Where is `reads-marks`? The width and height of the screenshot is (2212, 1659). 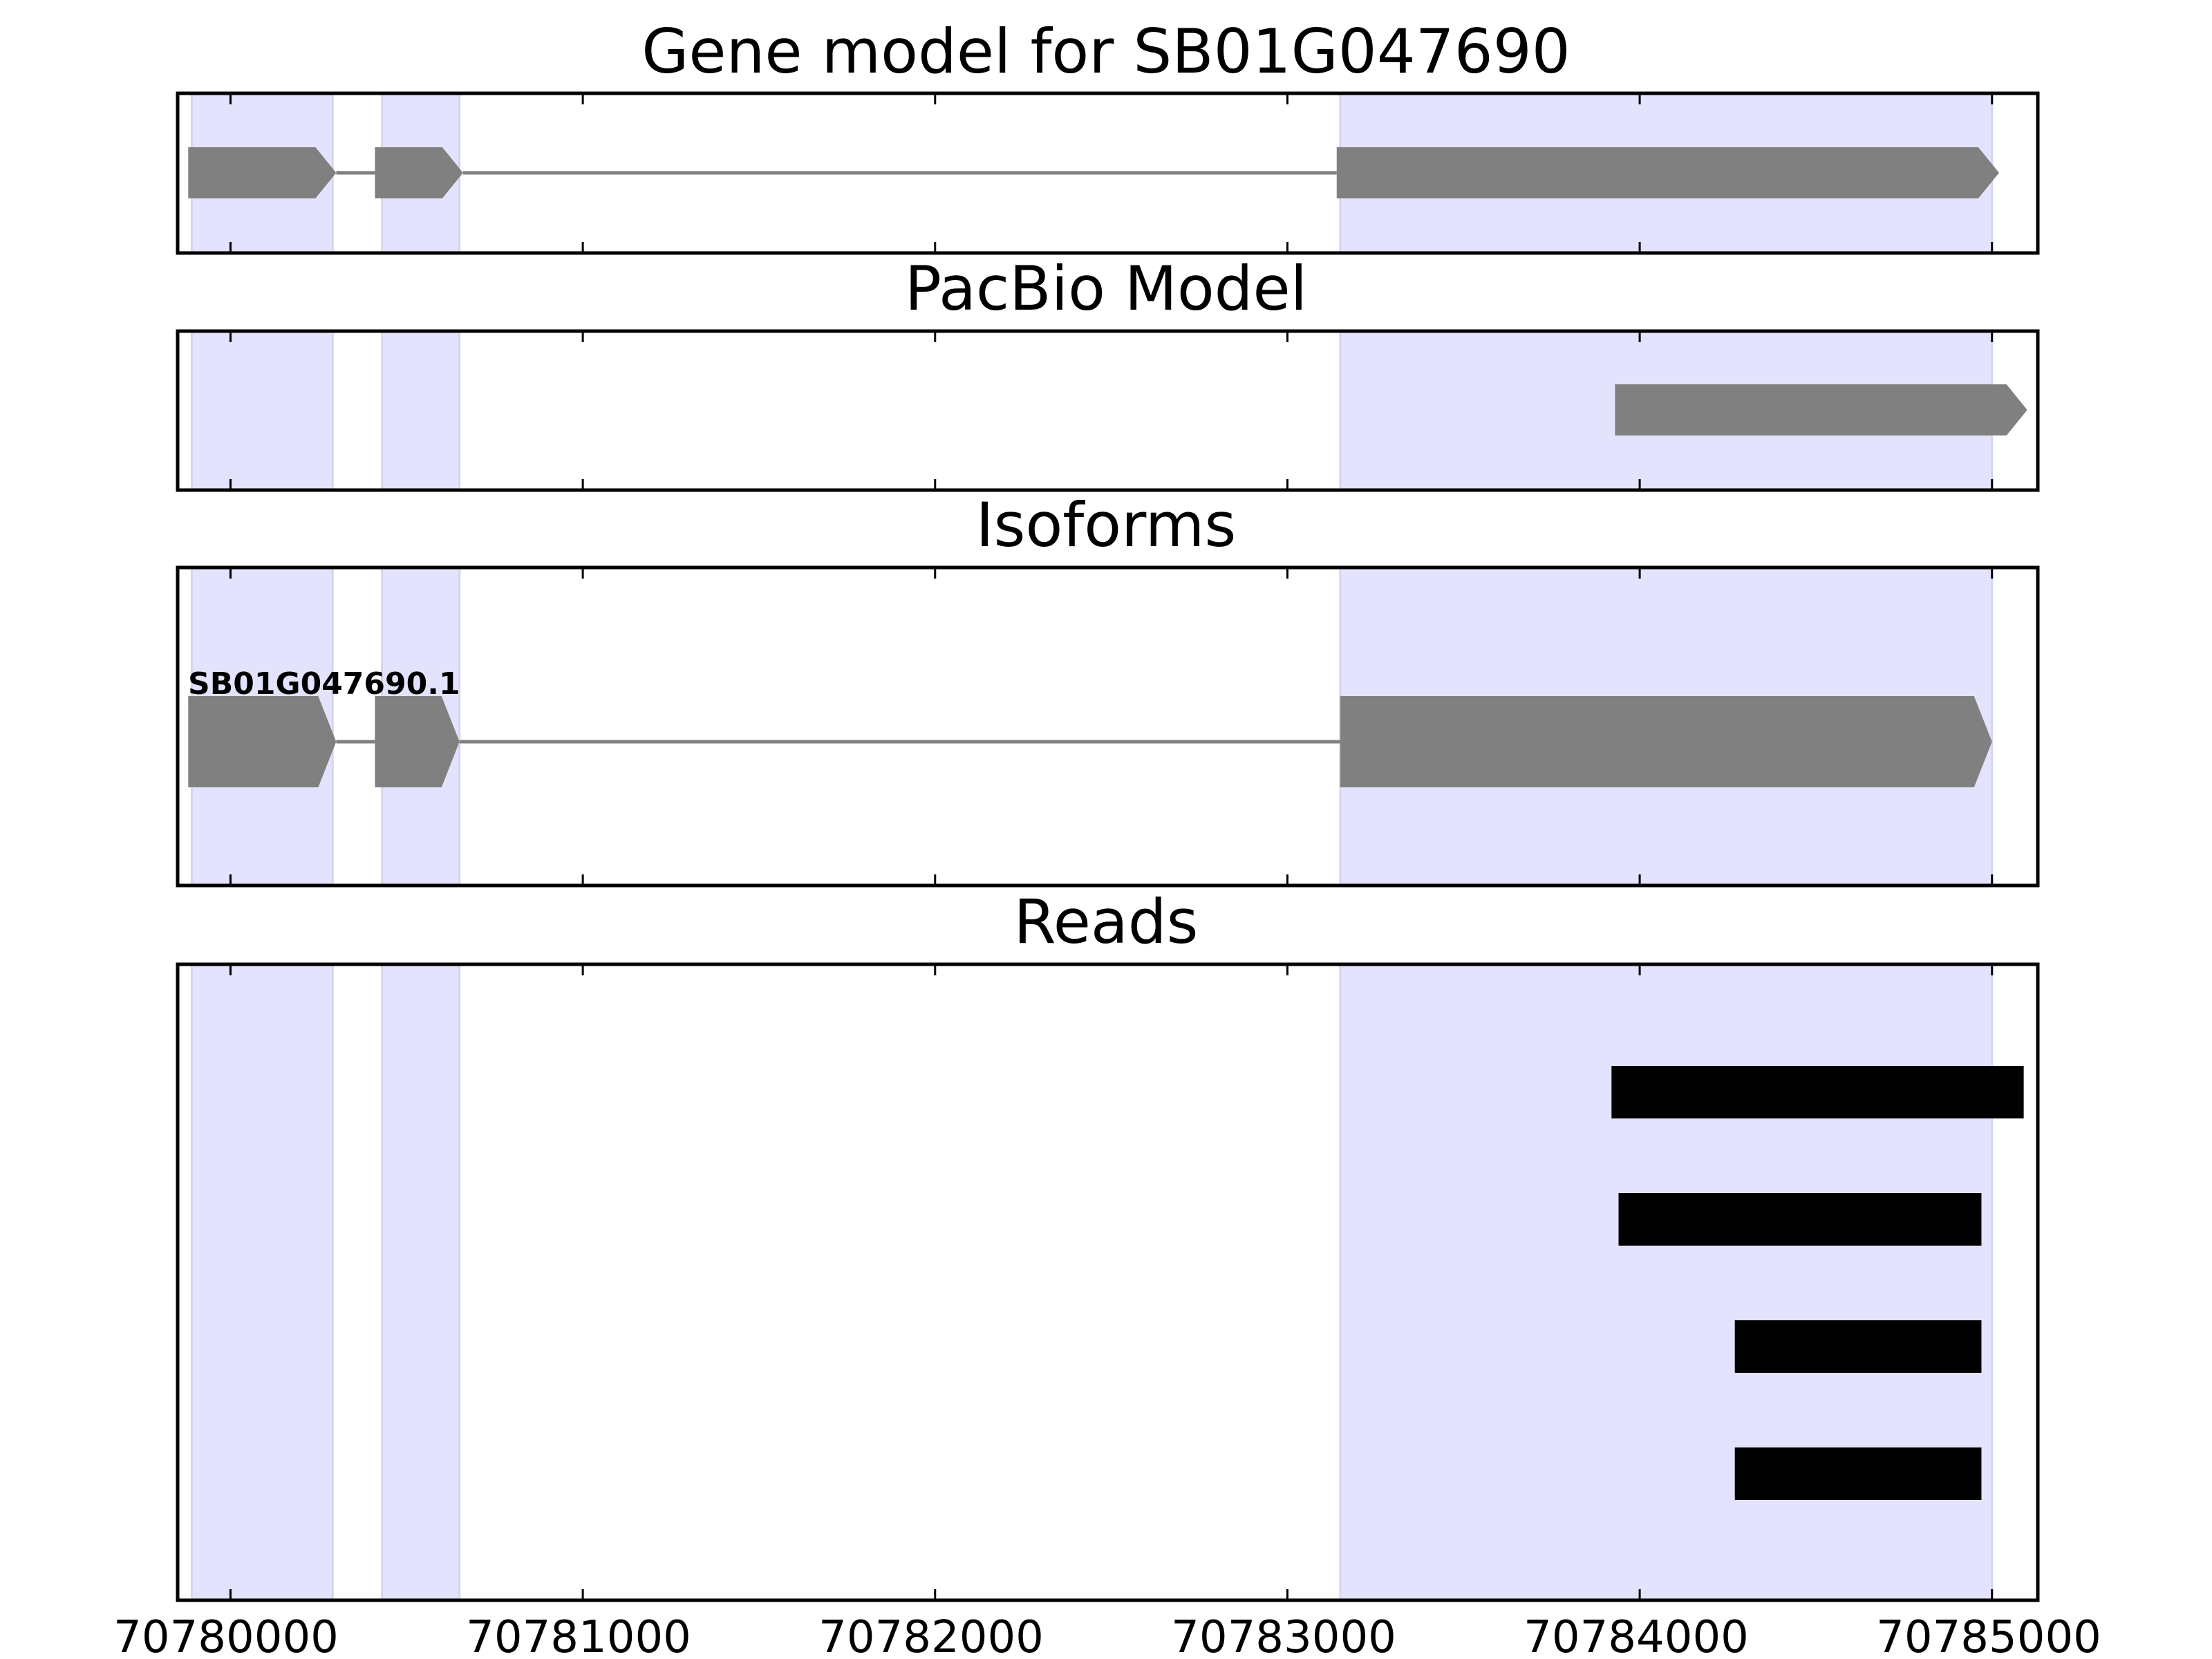 reads-marks is located at coordinates (1817, 1283).